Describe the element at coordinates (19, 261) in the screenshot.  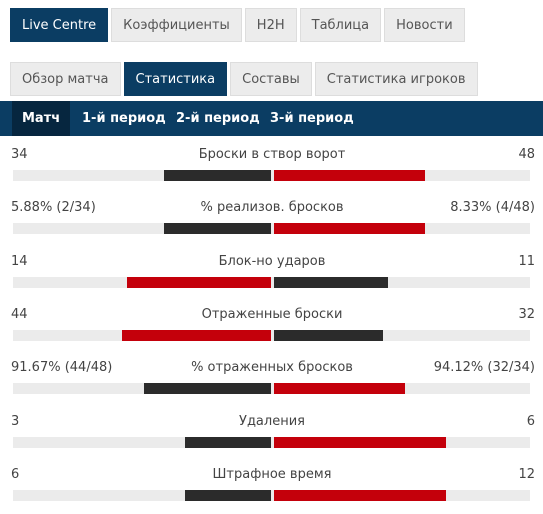
I see `left-value: 14` at that location.